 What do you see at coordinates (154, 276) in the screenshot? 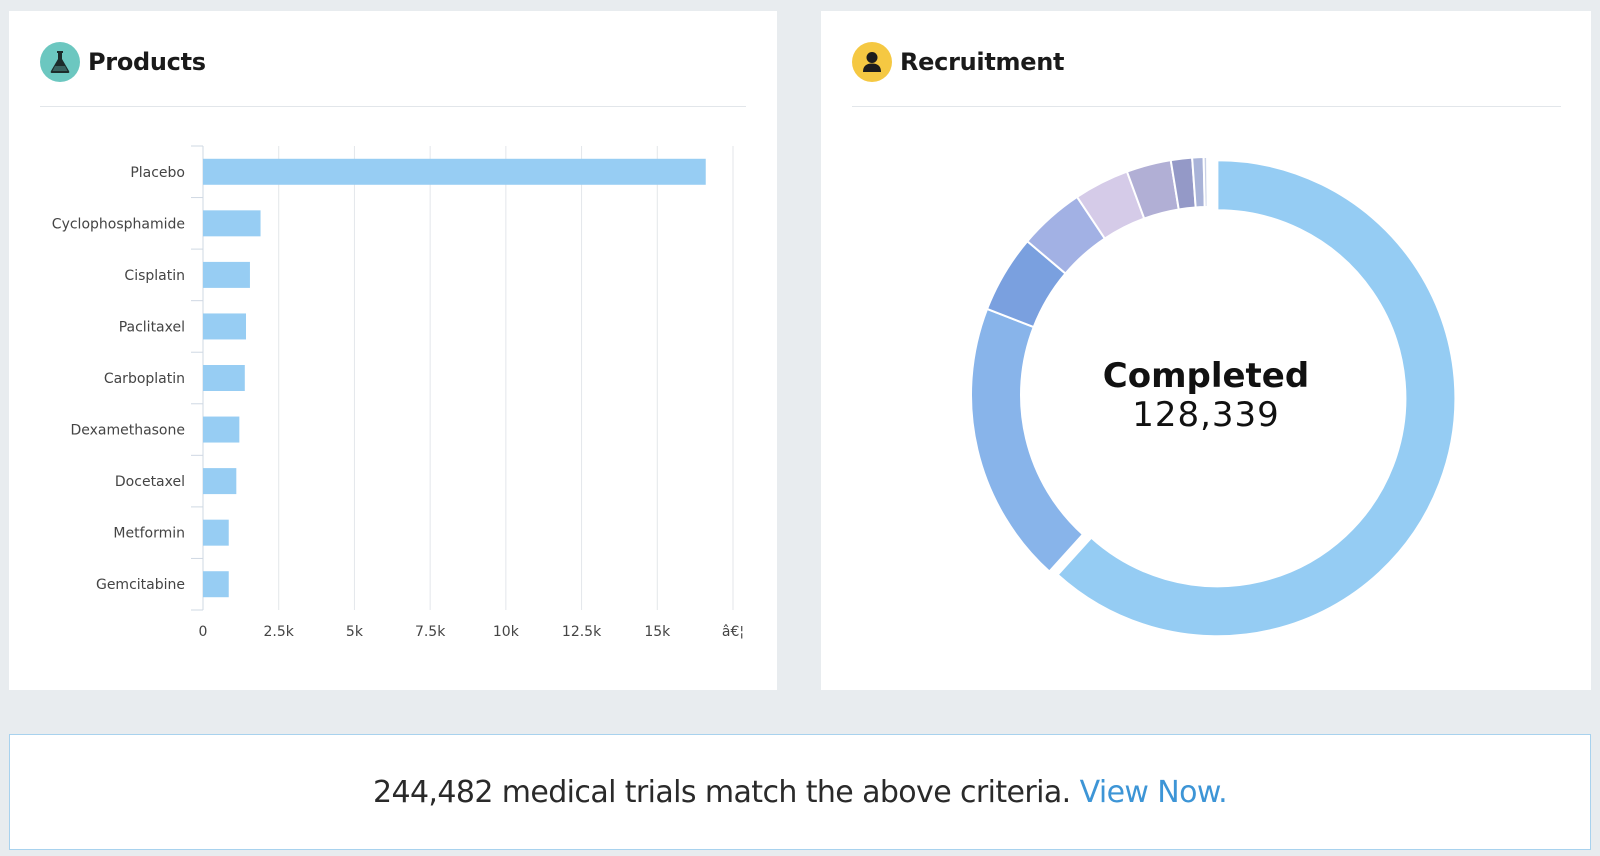
I see `y-tick-label: Cisplatin` at bounding box center [154, 276].